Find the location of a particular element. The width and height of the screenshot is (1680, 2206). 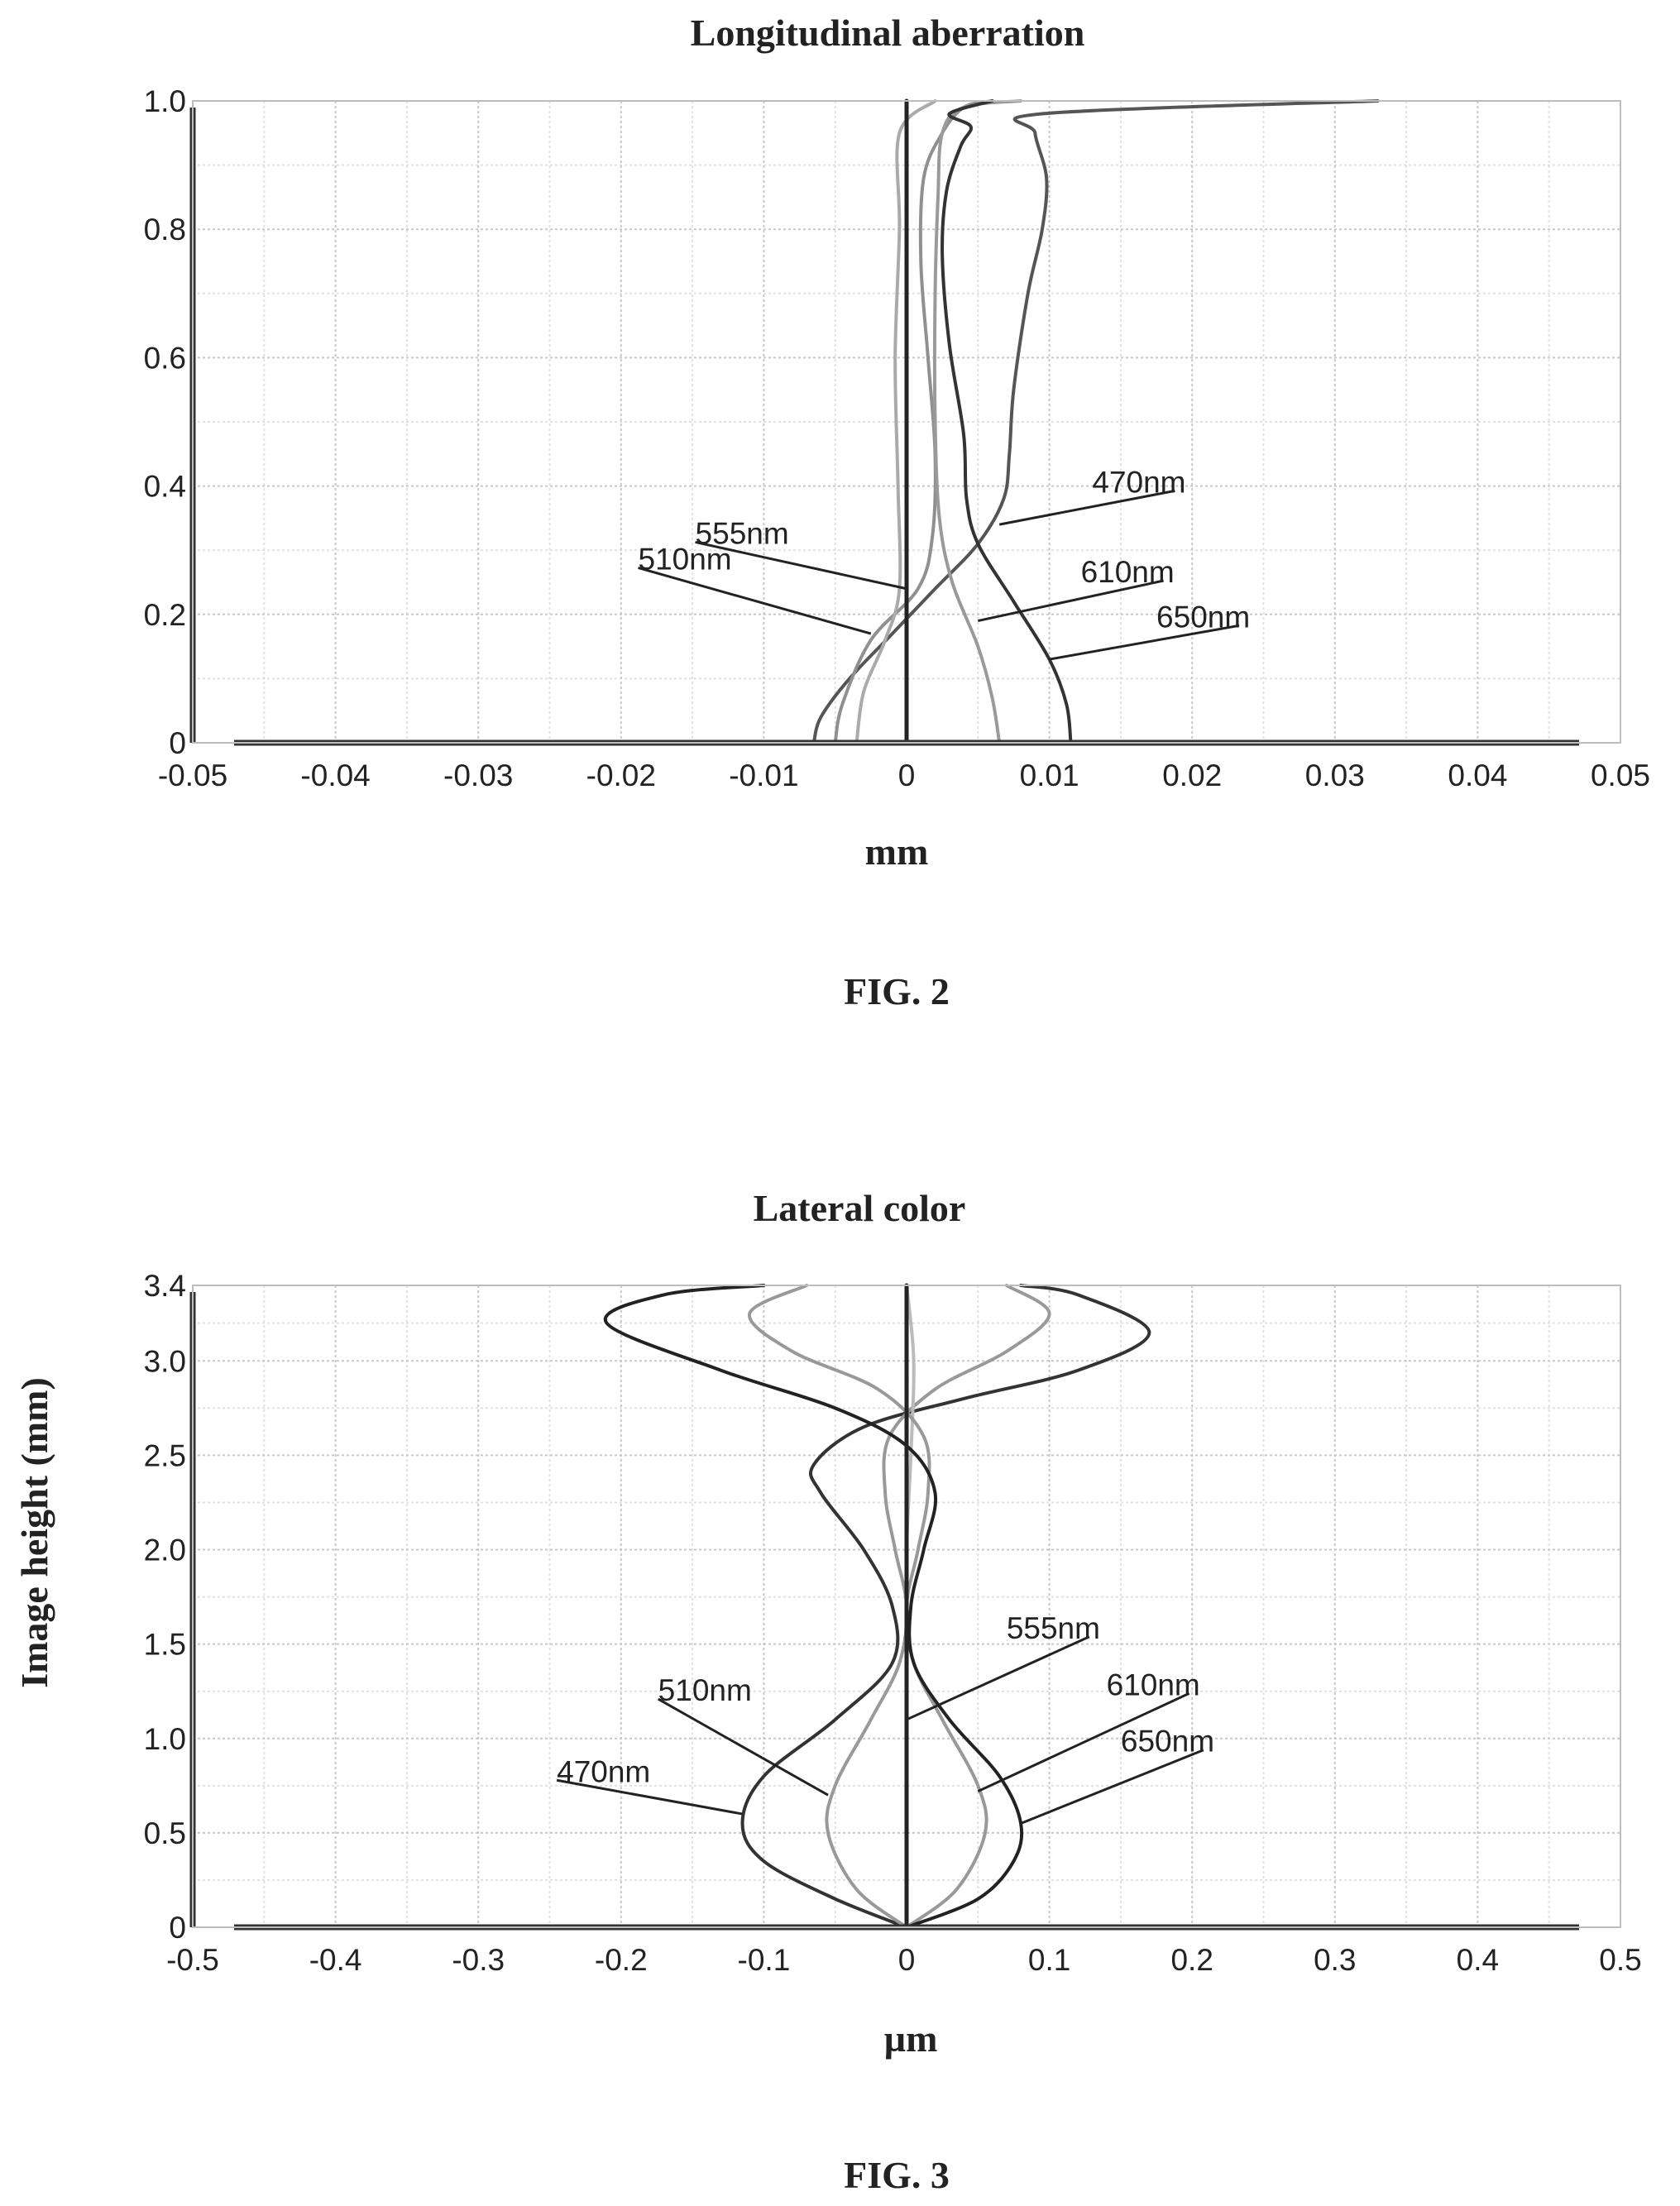

series-line-555nm is located at coordinates (895, 421).